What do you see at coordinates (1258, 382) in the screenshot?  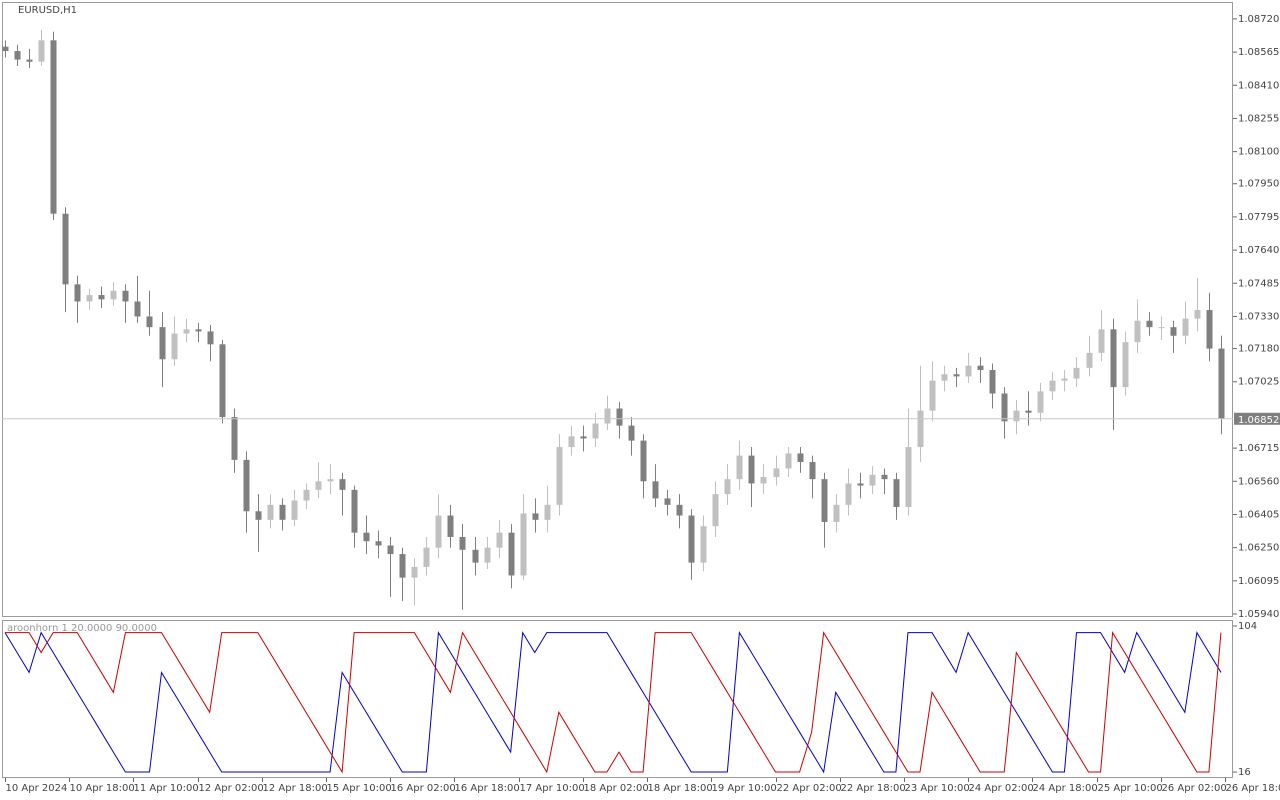 I see `y-tick-label: 1.07025` at bounding box center [1258, 382].